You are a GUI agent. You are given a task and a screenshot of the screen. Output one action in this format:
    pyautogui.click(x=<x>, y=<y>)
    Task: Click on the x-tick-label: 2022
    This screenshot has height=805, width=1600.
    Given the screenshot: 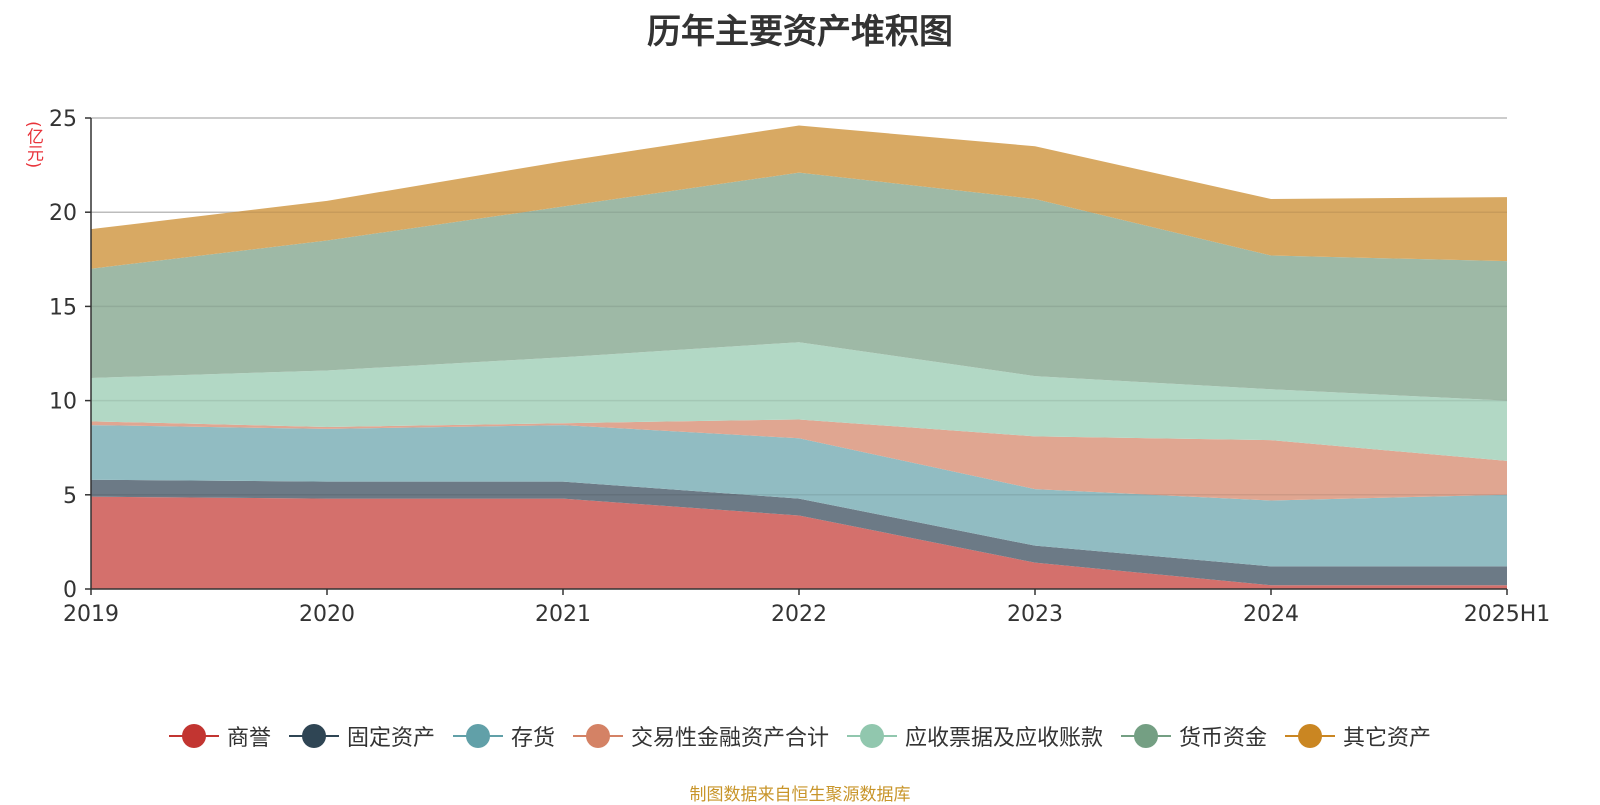 What is the action you would take?
    pyautogui.click(x=799, y=614)
    